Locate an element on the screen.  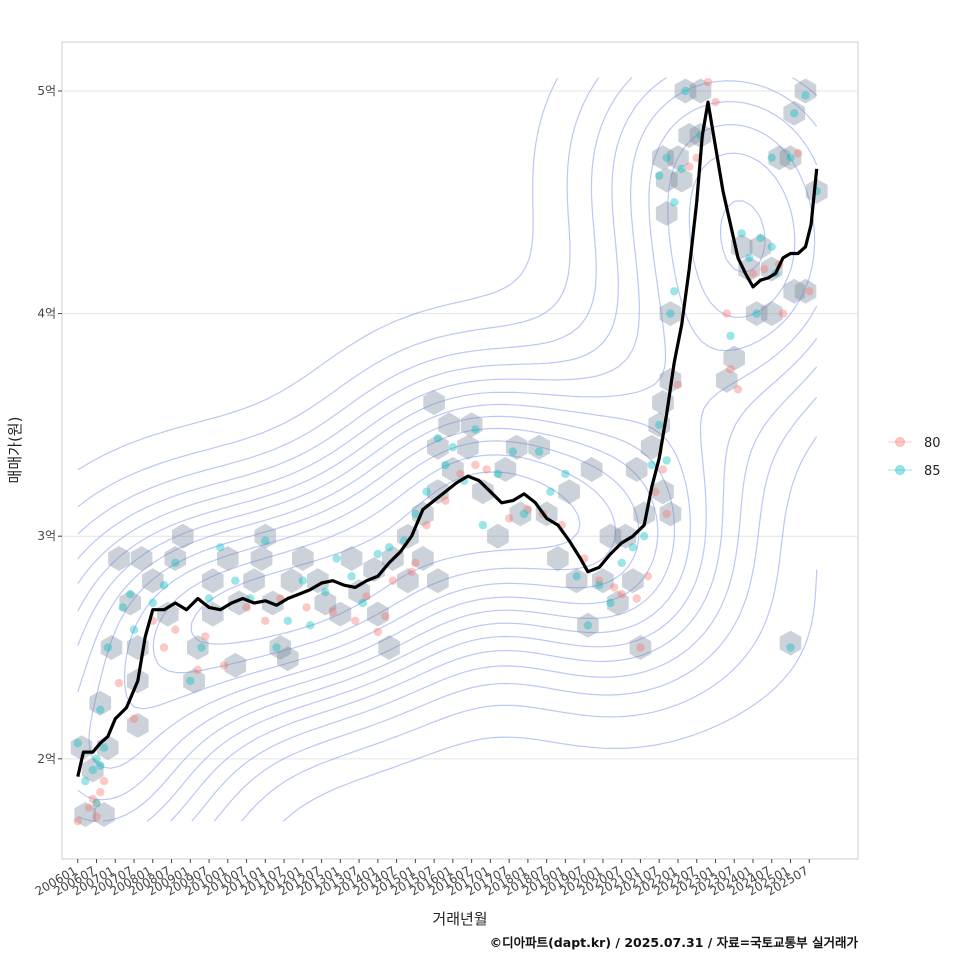
legend-label-85: 85 is located at coordinates (932, 471).